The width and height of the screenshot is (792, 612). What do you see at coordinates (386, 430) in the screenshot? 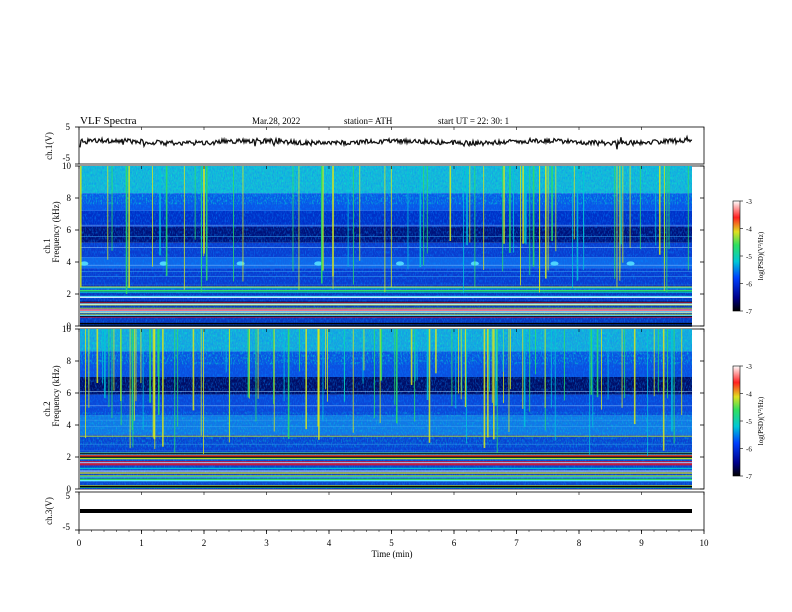
I see `spectrogram-mid-noise` at bounding box center [386, 430].